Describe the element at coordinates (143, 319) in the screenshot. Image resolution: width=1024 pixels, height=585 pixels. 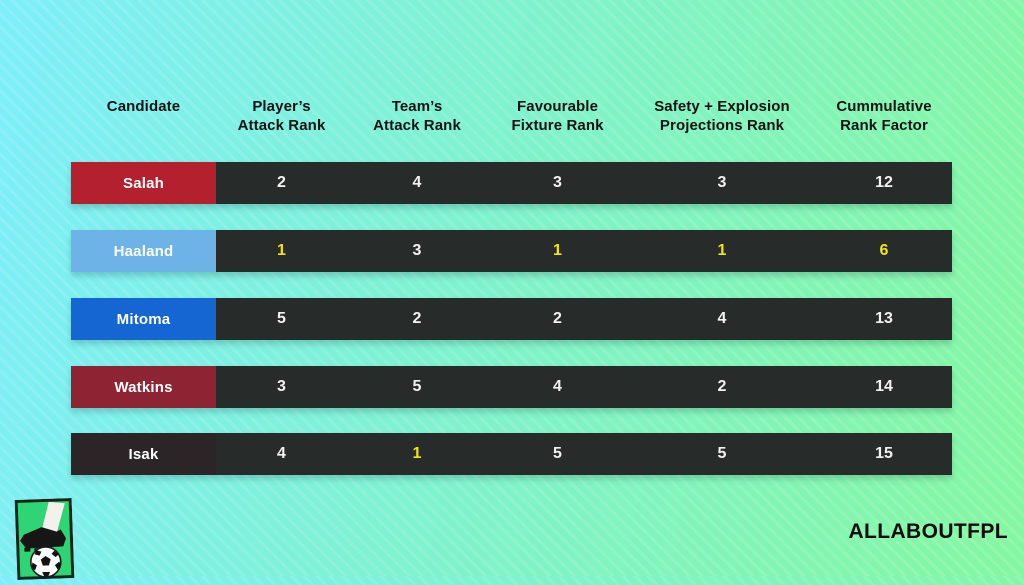
I see `candidate-cell: Mitoma` at that location.